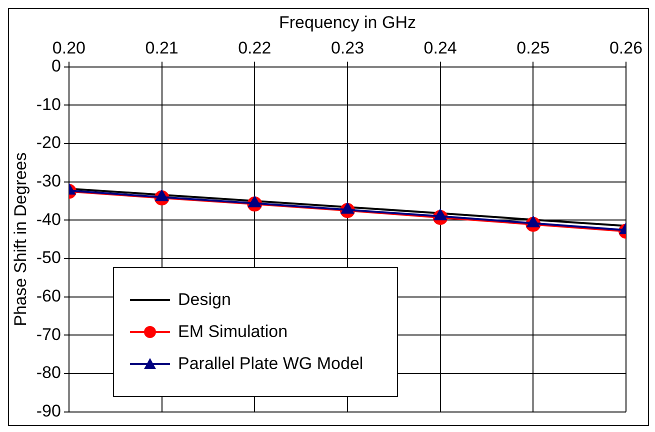 Image resolution: width=655 pixels, height=432 pixels. Describe the element at coordinates (48, 410) in the screenshot. I see `y-tick-label: -90` at that location.